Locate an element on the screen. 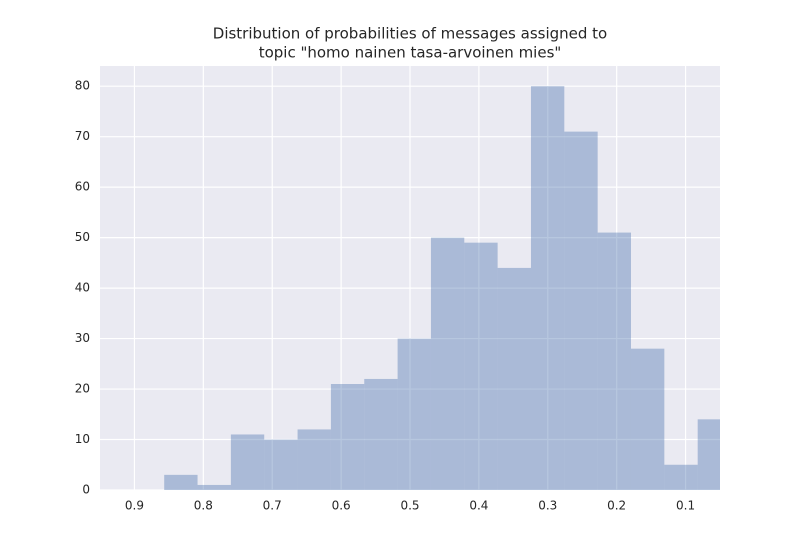  y-tick-label: 30 is located at coordinates (82, 338).